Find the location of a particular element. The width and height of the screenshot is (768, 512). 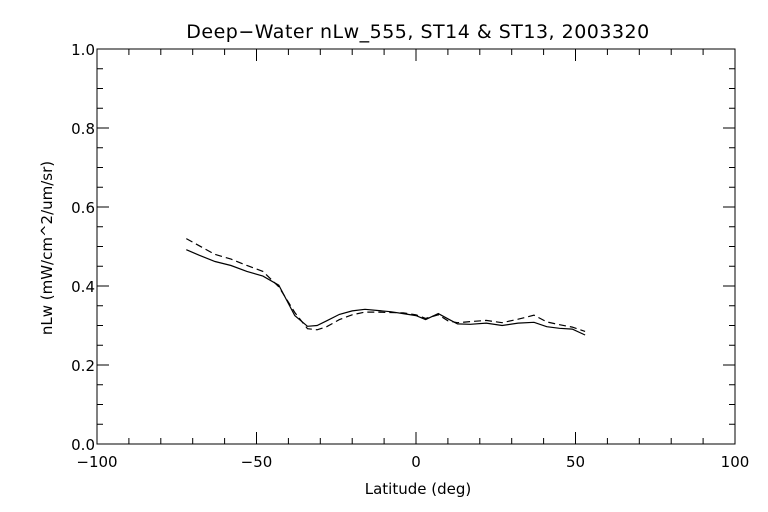

x-tick-label: 50 is located at coordinates (575, 462).